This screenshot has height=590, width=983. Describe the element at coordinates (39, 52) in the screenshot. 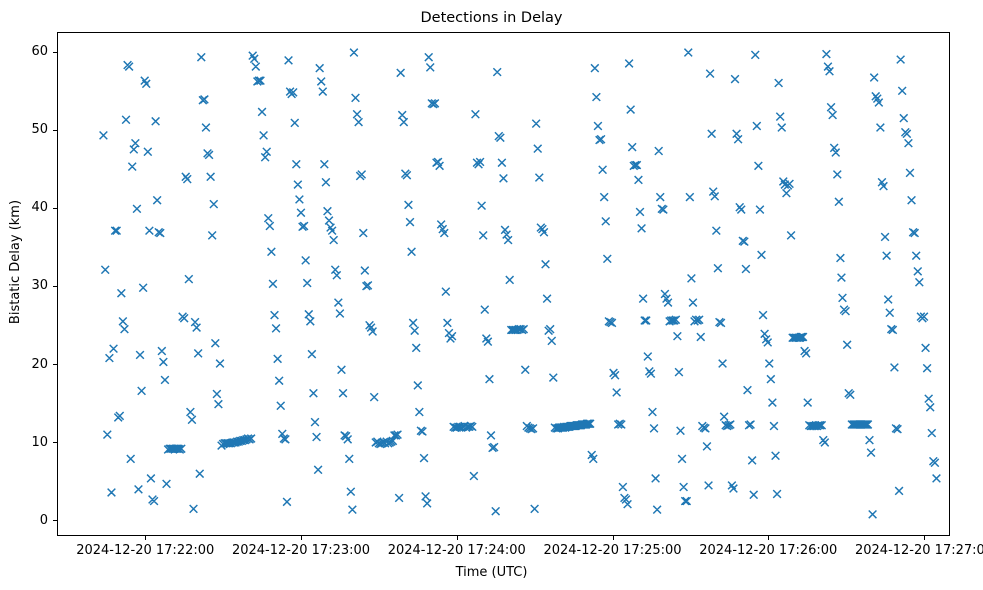

I see `y-axis-tick-label: 60` at that location.